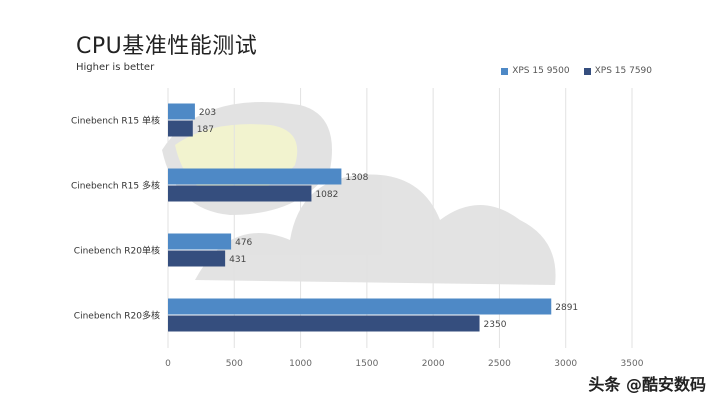 The width and height of the screenshot is (720, 405). What do you see at coordinates (326, 195) in the screenshot?
I see `data-label: 1082` at bounding box center [326, 195].